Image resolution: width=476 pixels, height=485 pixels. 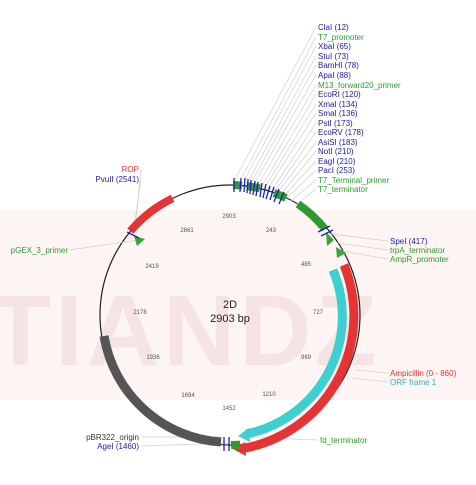 What do you see at coordinates (306, 358) in the screenshot?
I see `tick-969: 969` at bounding box center [306, 358].